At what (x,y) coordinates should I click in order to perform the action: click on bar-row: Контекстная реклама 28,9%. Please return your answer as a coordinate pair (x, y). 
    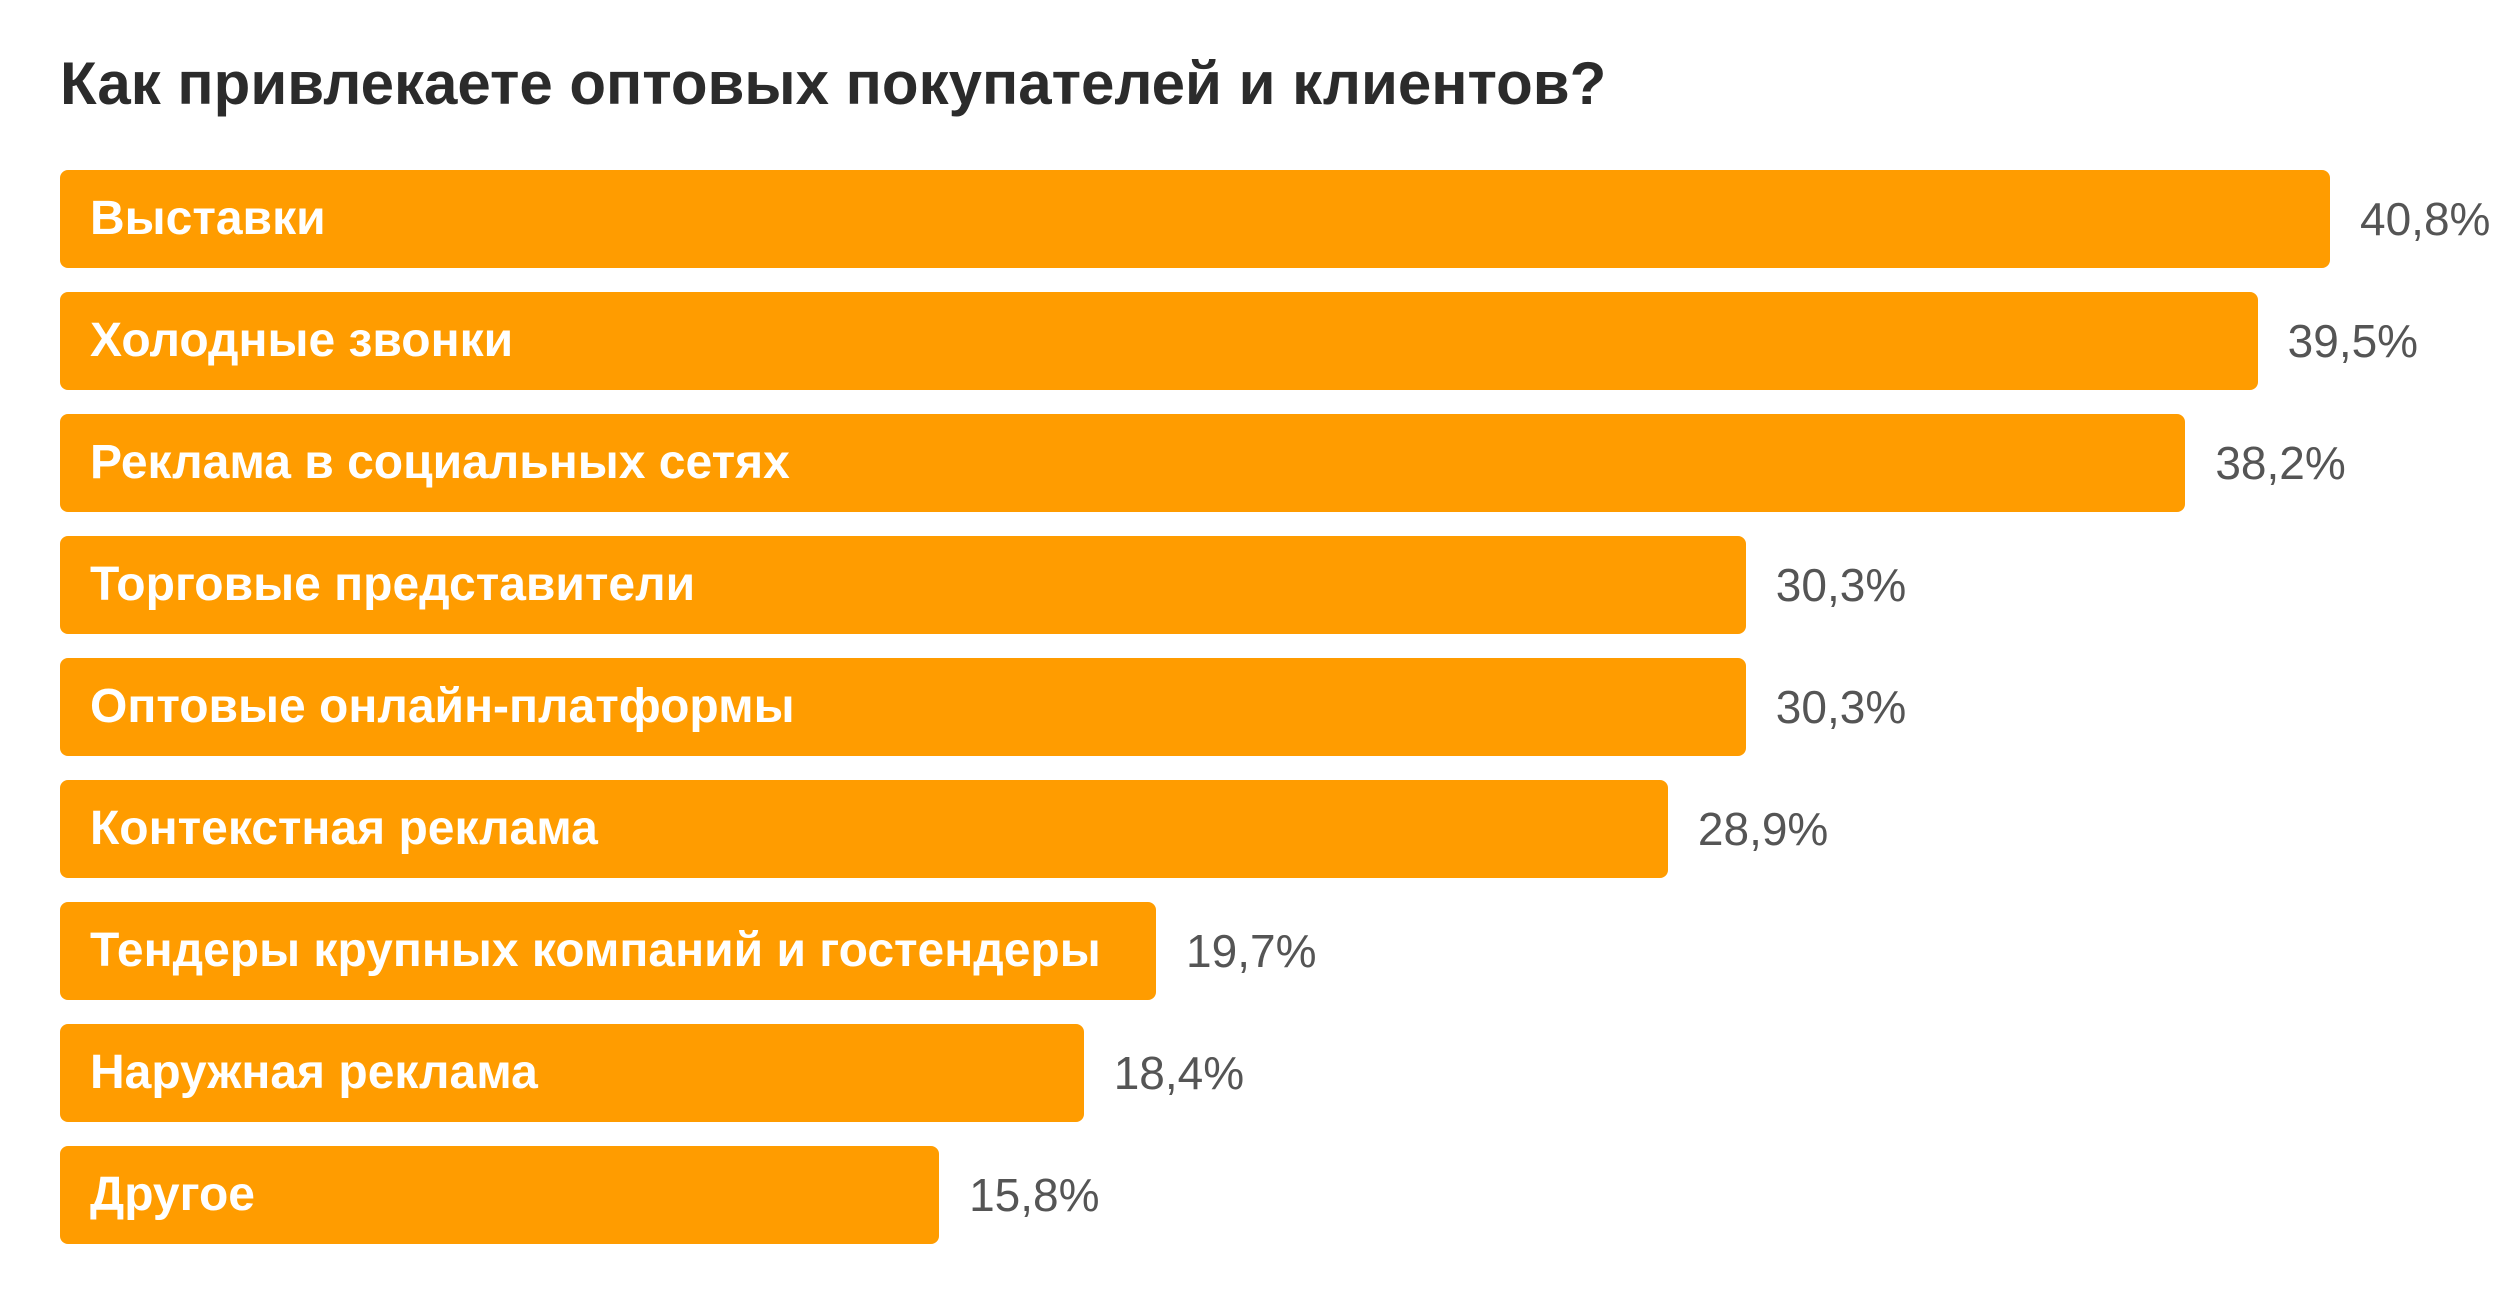
    Looking at the image, I should click on (1270, 829).